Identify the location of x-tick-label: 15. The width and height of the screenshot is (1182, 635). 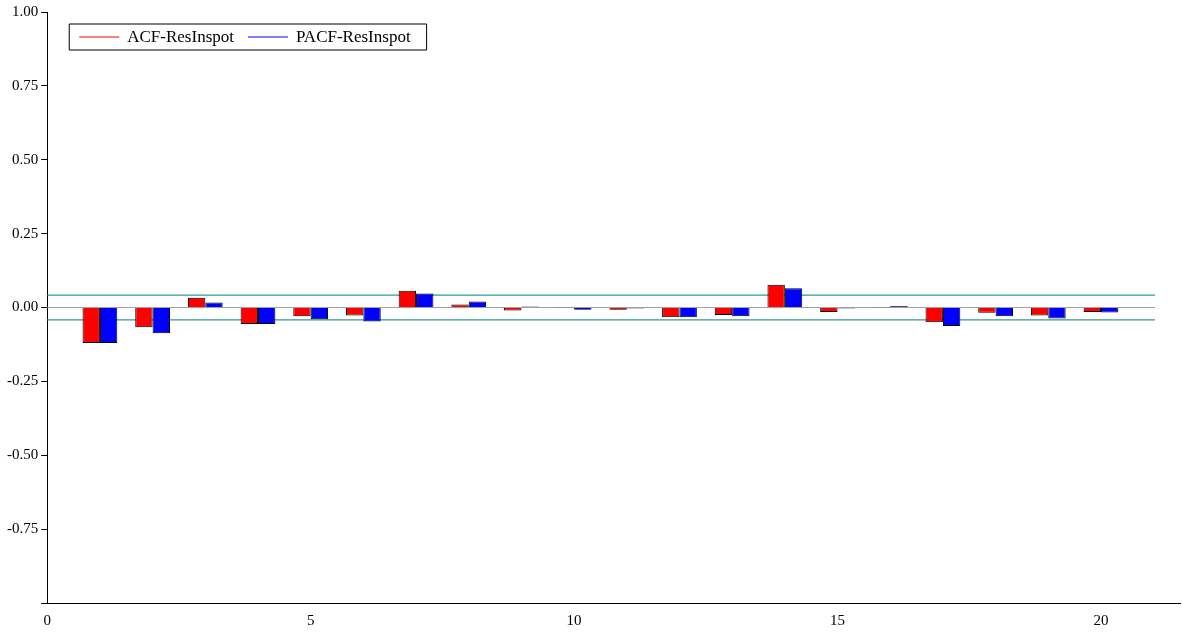
(838, 619).